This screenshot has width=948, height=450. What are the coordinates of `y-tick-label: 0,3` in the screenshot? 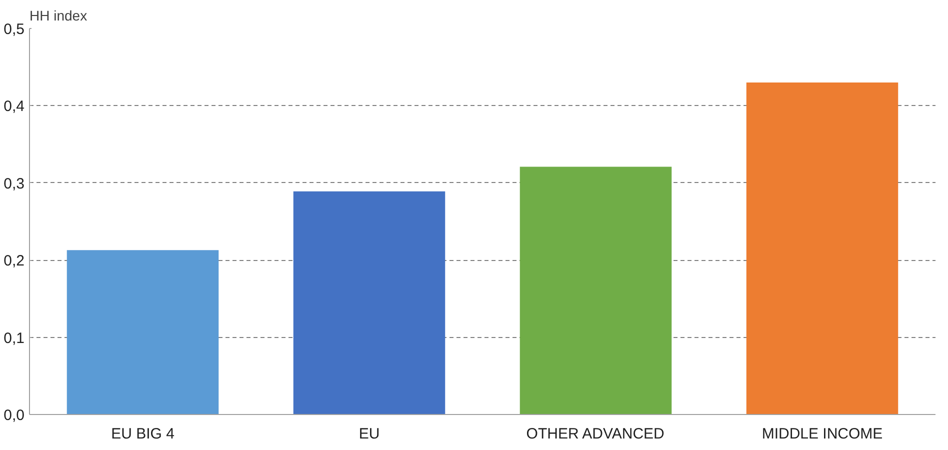 It's located at (14, 183).